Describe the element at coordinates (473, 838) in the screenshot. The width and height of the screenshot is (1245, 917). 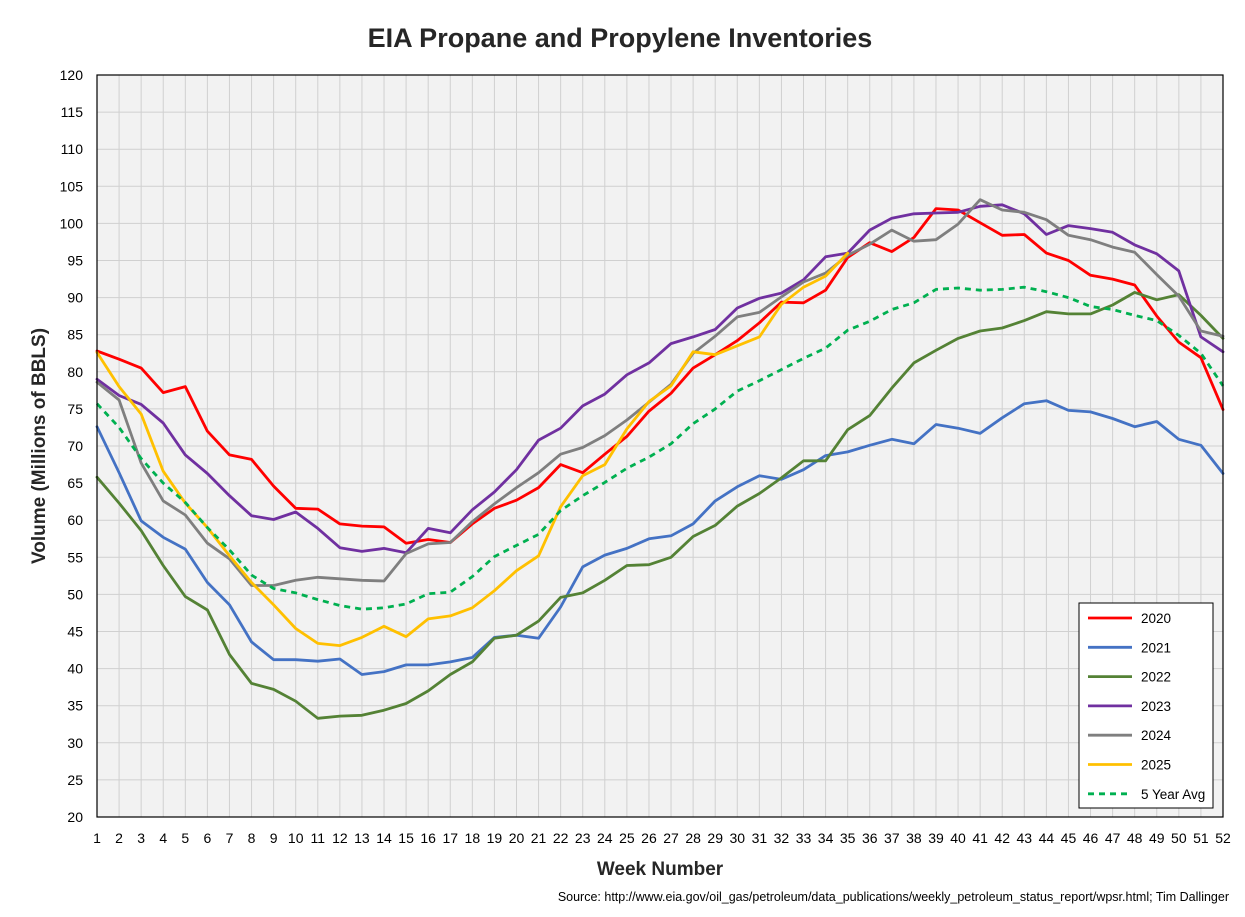
I see `x-tick-label: 18` at that location.